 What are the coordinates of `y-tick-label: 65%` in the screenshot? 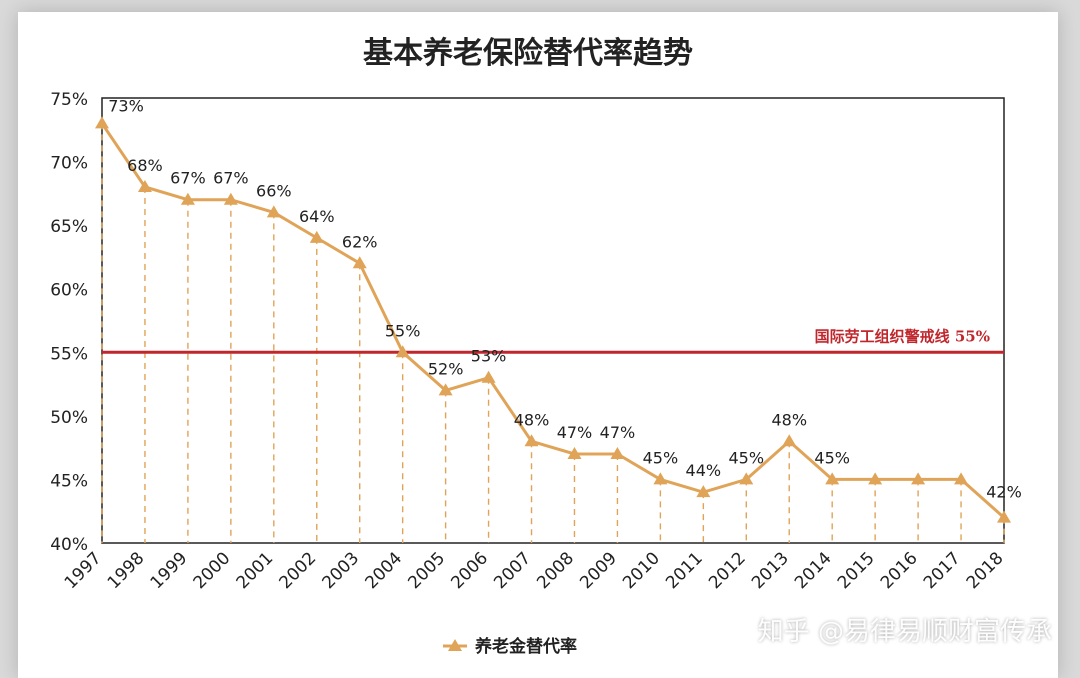 It's located at (69, 227).